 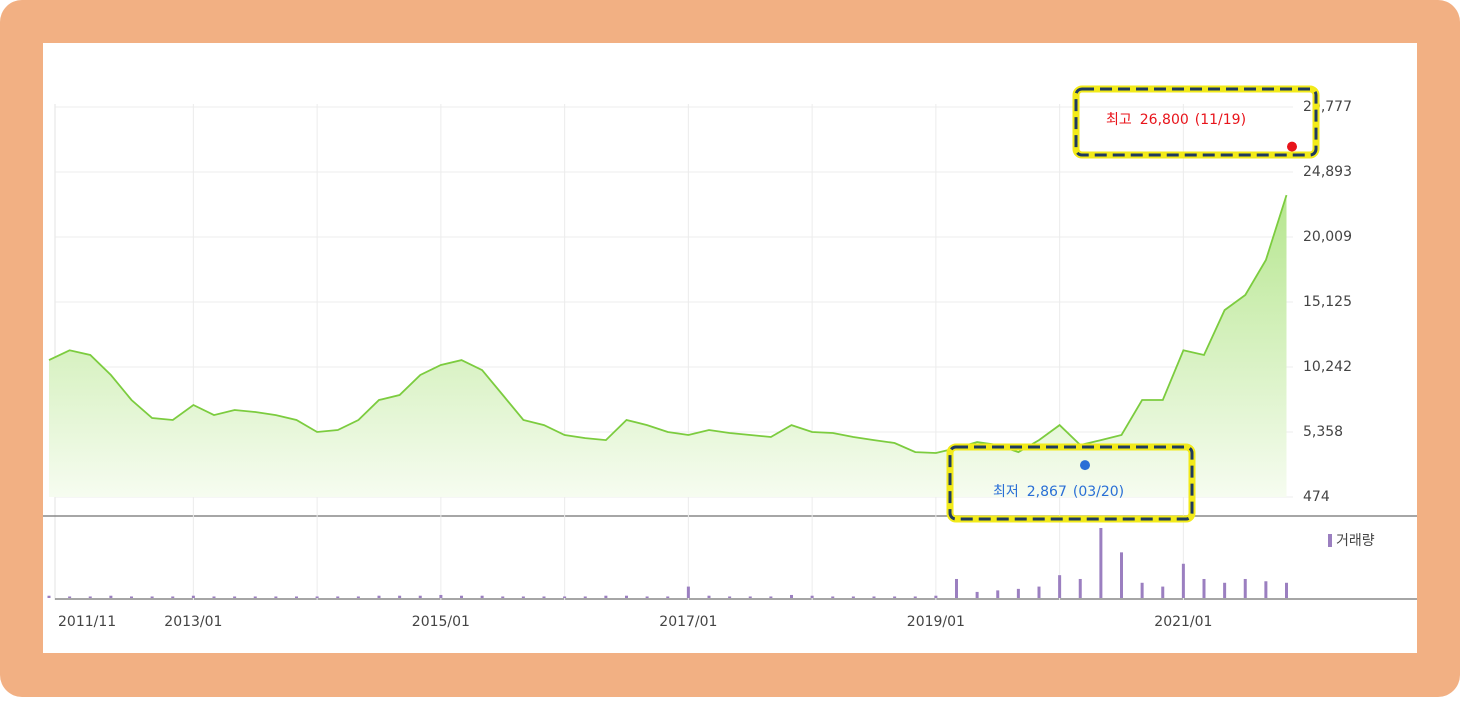 What do you see at coordinates (1119, 120) in the screenshot?
I see `extreme-kind: 최고` at bounding box center [1119, 120].